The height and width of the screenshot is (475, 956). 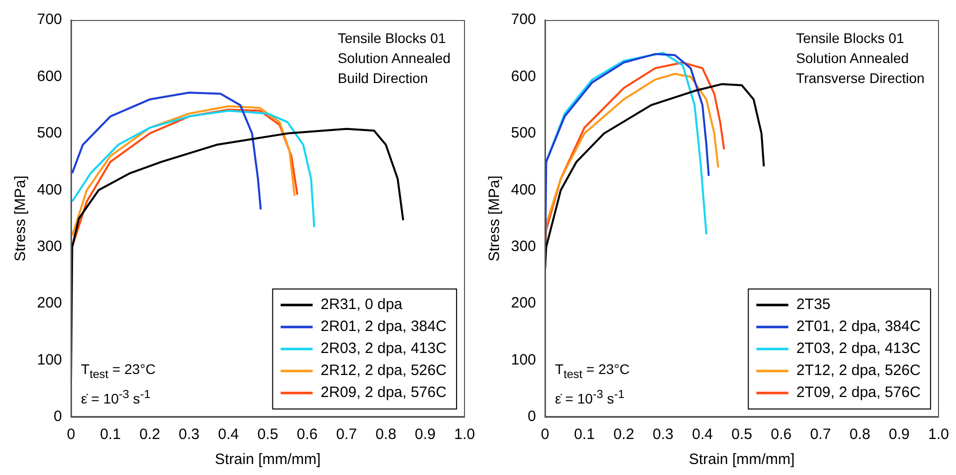 What do you see at coordinates (383, 349) in the screenshot?
I see `legend-label: 2R03, 2 dpa, 413C` at bounding box center [383, 349].